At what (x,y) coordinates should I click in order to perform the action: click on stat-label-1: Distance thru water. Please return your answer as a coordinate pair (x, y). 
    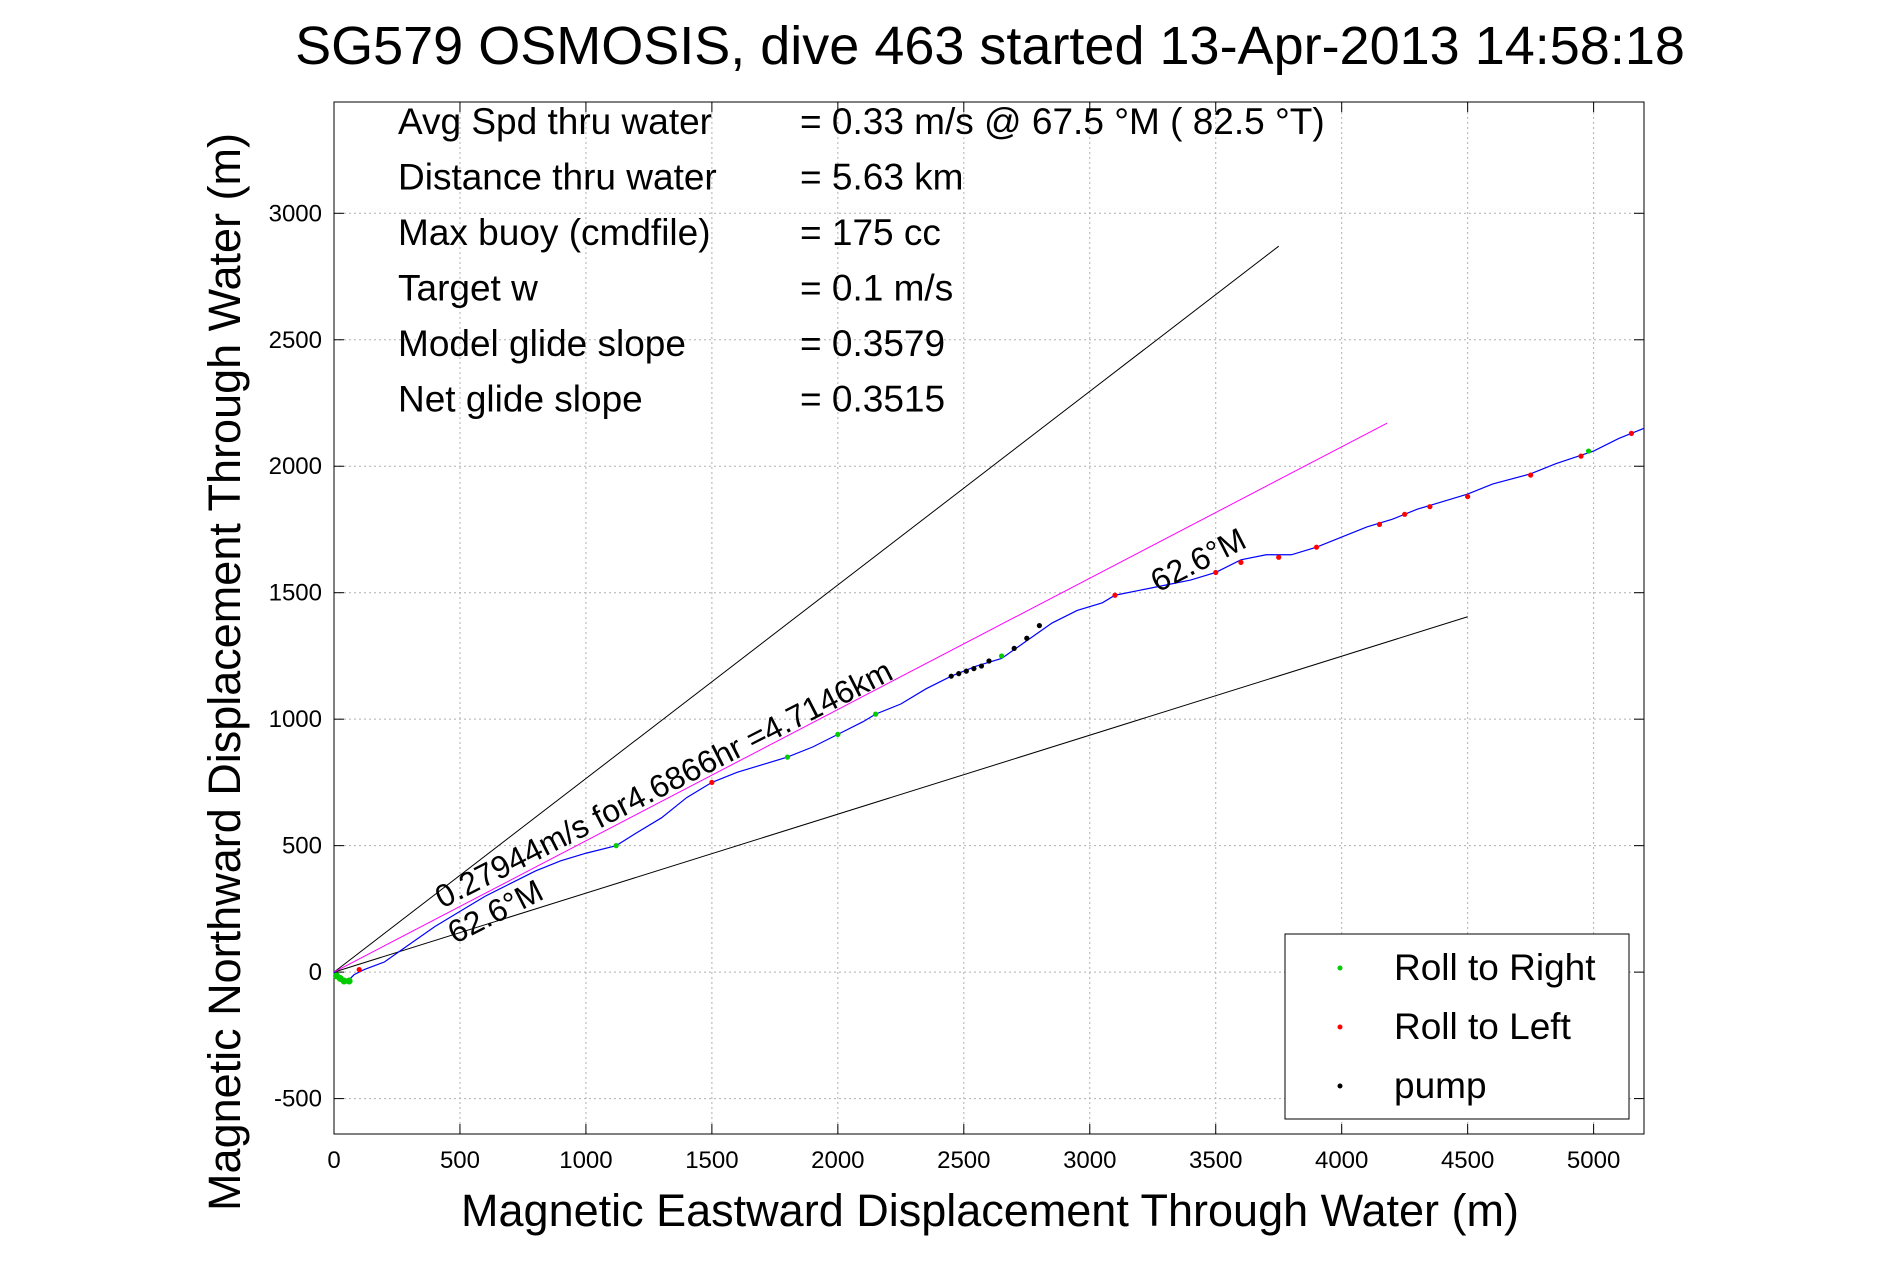
    Looking at the image, I should click on (557, 177).